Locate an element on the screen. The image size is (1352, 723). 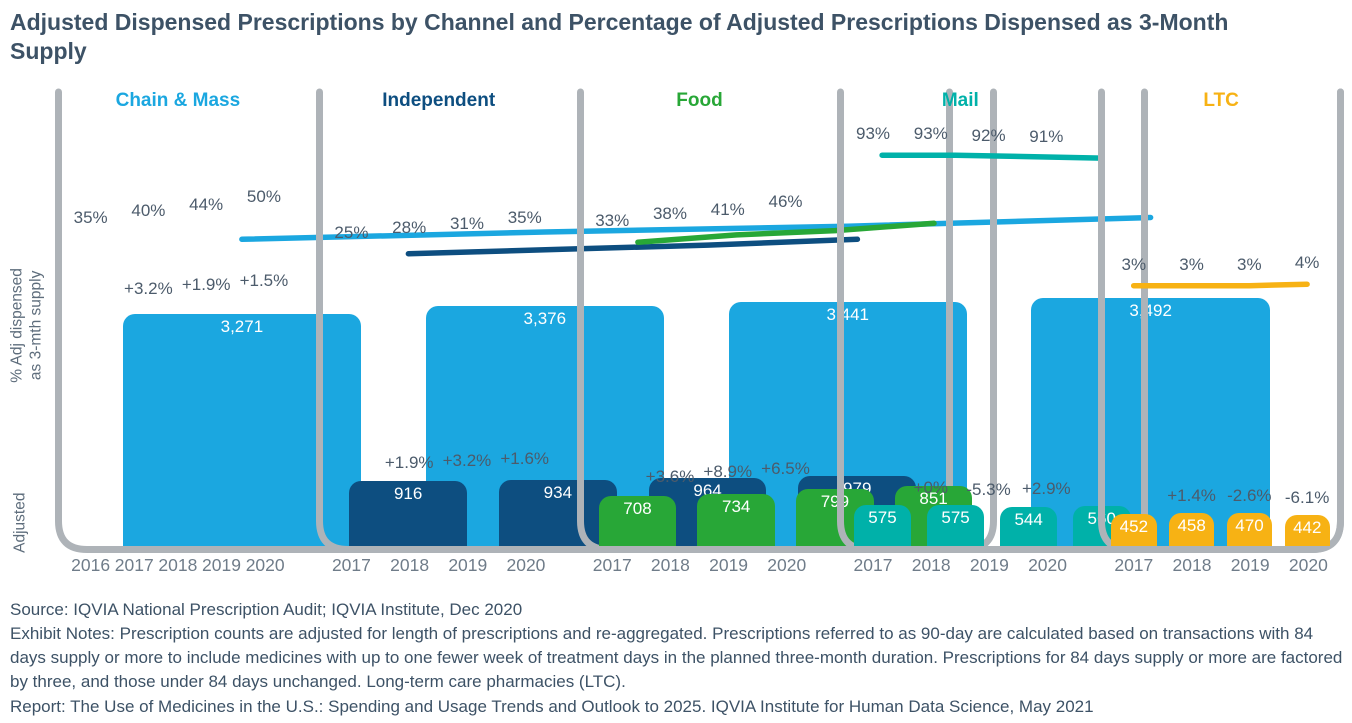
bar-2017: 916 is located at coordinates (408, 513).